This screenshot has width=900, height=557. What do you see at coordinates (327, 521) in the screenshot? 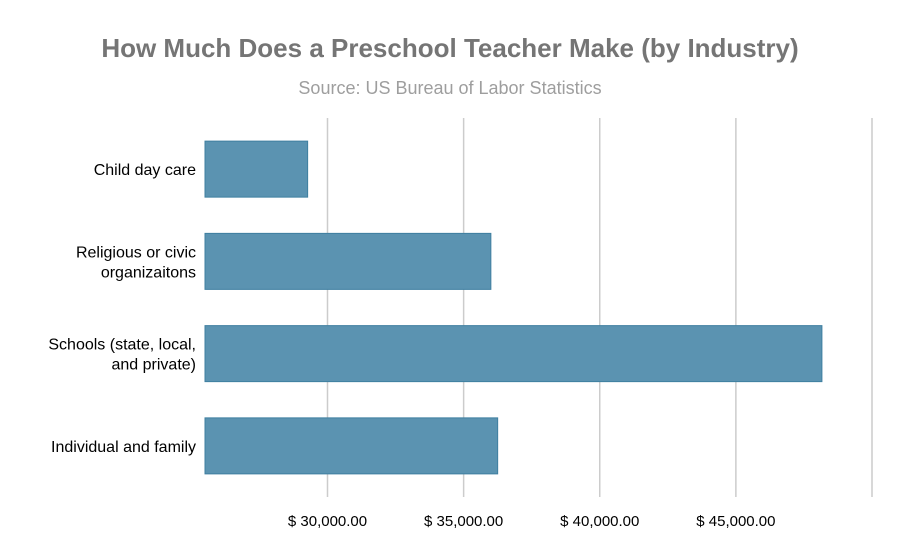
I see `x-tick-label: $ 30,000.00` at bounding box center [327, 521].